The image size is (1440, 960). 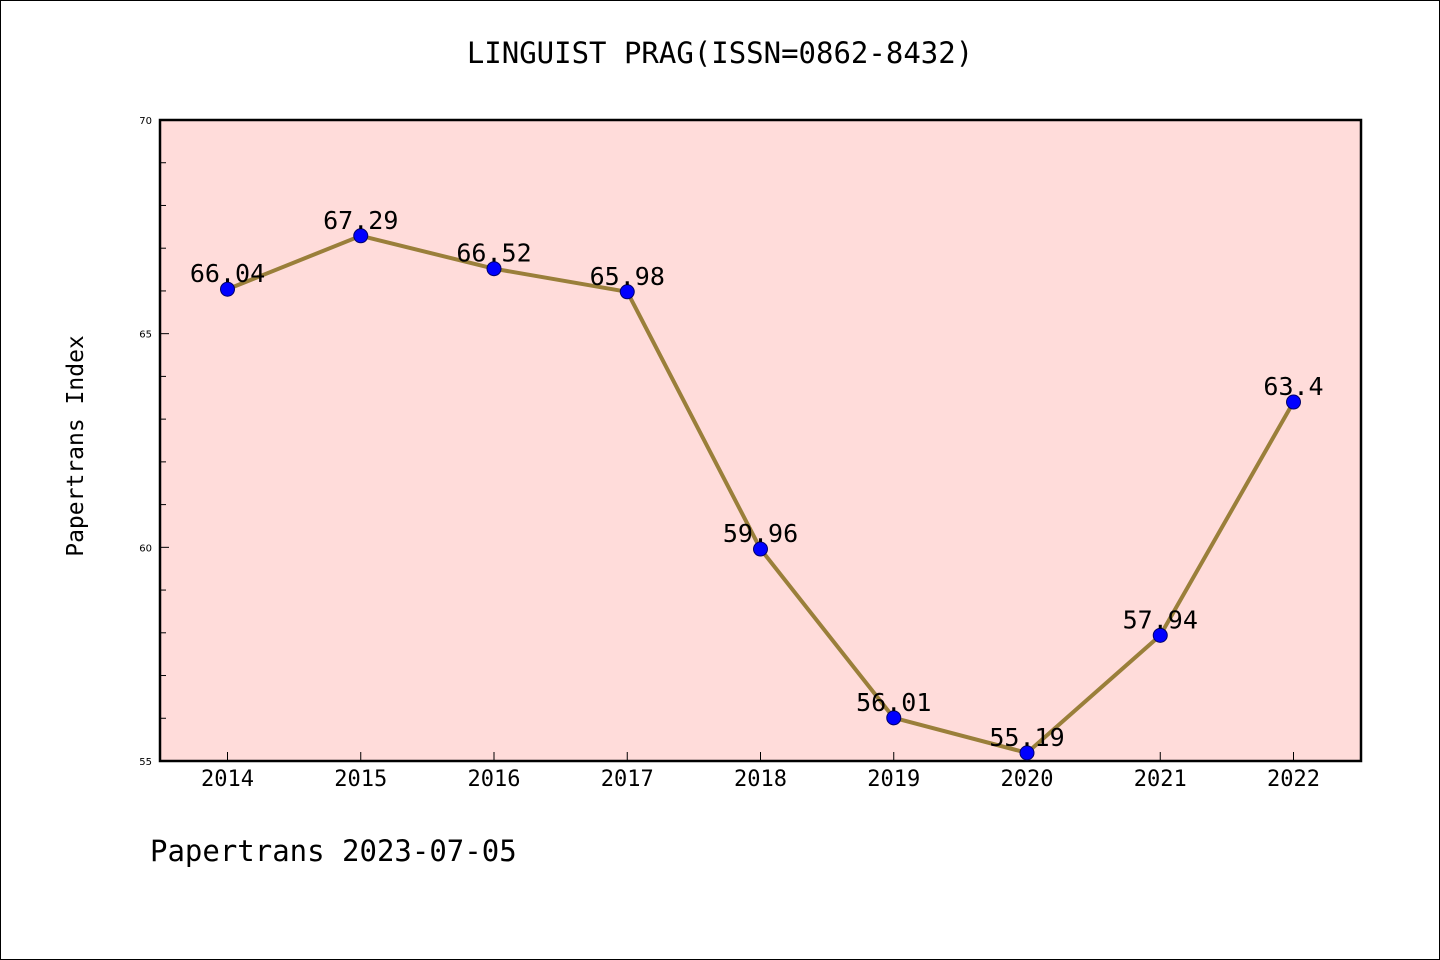 What do you see at coordinates (227, 273) in the screenshot?
I see `data-label-2014: 66.04` at bounding box center [227, 273].